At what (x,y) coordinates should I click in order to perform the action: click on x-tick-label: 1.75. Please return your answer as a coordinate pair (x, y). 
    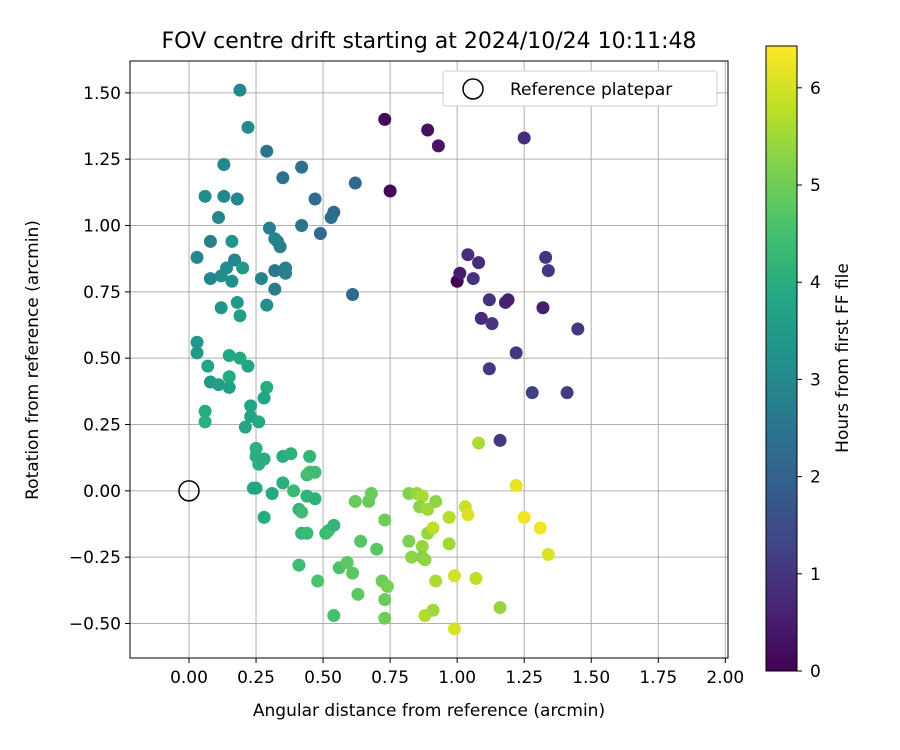
    Looking at the image, I should click on (658, 678).